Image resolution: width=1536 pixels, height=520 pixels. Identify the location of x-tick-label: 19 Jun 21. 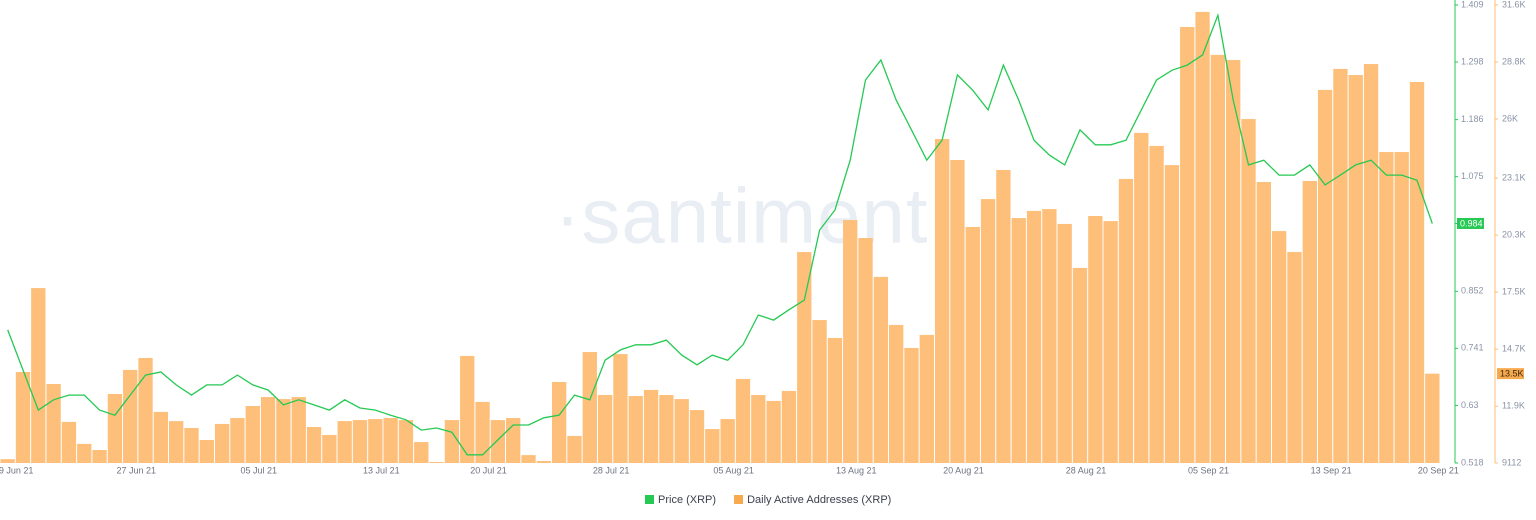
(16, 470).